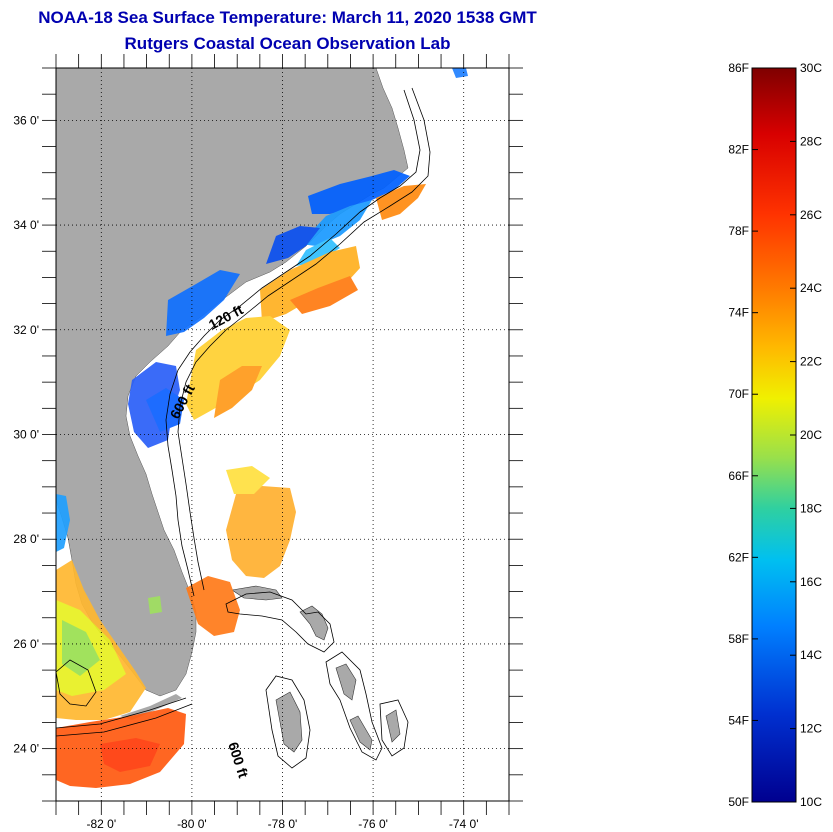  What do you see at coordinates (811, 435) in the screenshot?
I see `colorbar-celsius-label: 20C` at bounding box center [811, 435].